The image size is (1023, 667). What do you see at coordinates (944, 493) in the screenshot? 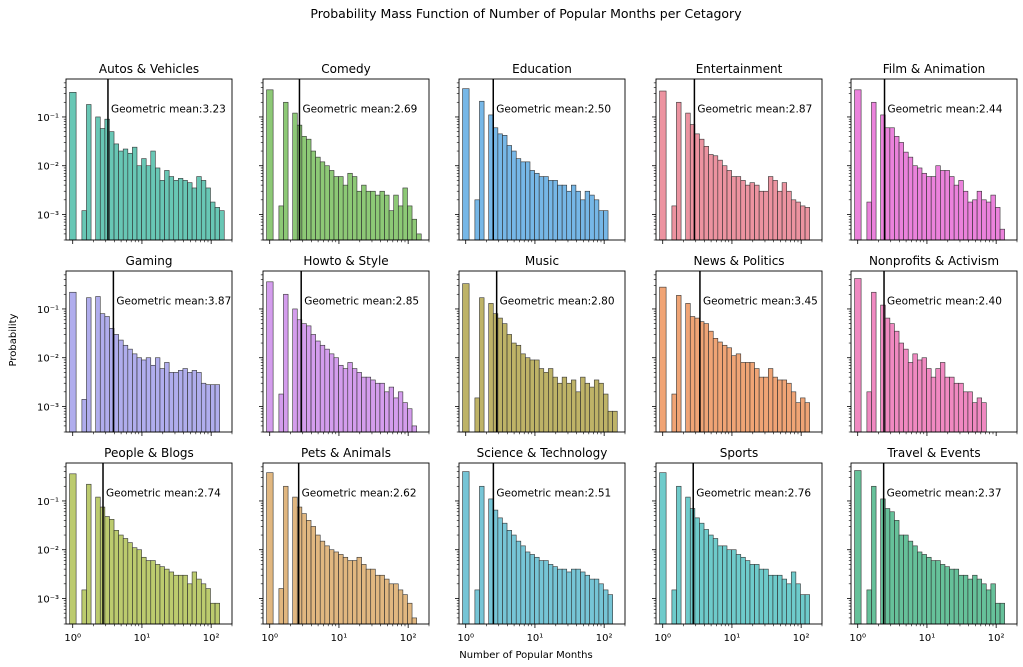
I see `mean-label: Geometric mean:2.37` at bounding box center [944, 493].